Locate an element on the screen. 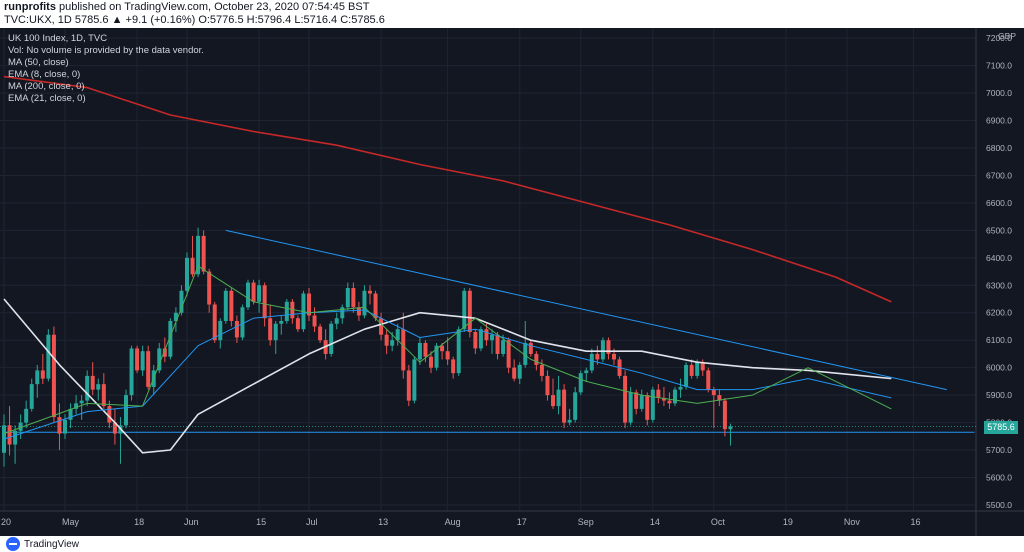 Image resolution: width=1024 pixels, height=552 pixels. time-tick-label: Oct is located at coordinates (718, 522).